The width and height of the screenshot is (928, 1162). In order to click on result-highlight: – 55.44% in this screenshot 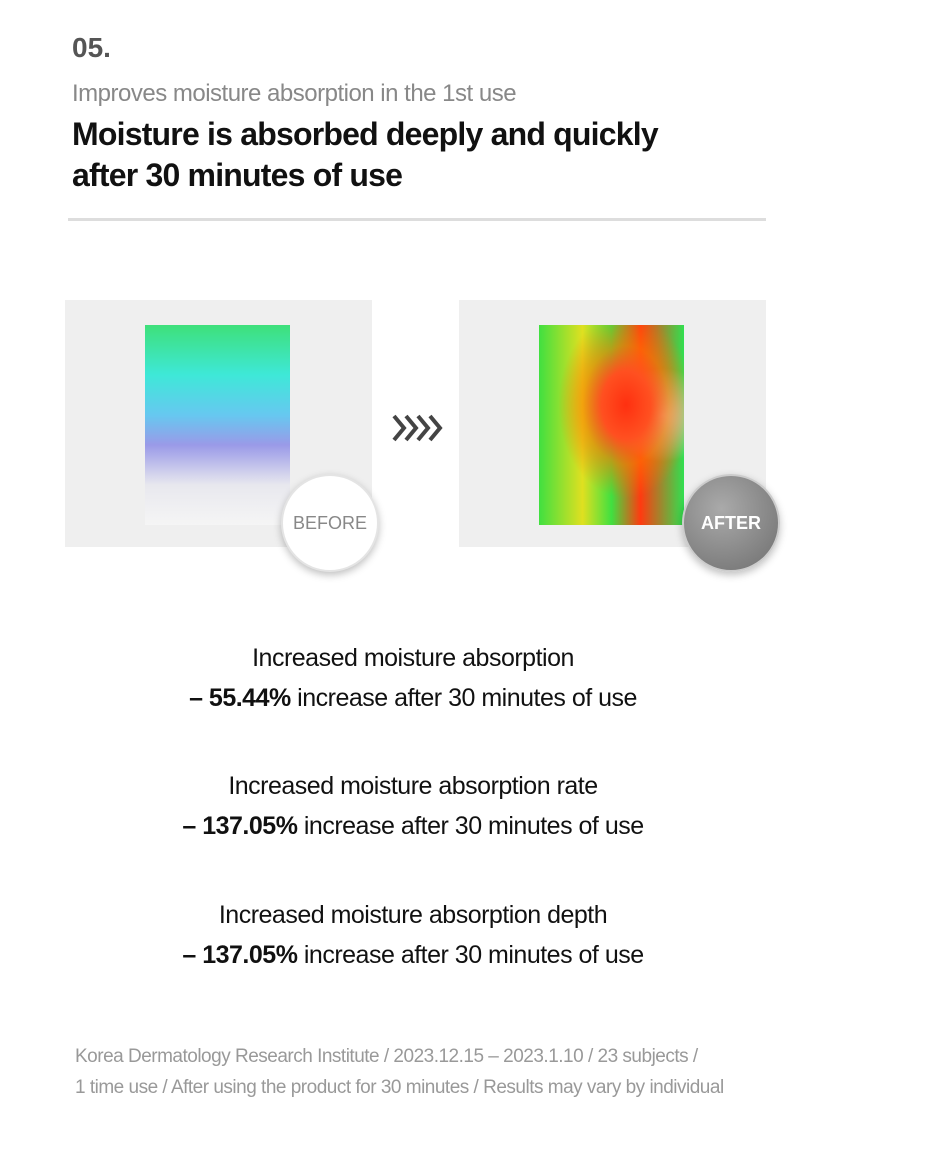, I will do `click(240, 698)`.